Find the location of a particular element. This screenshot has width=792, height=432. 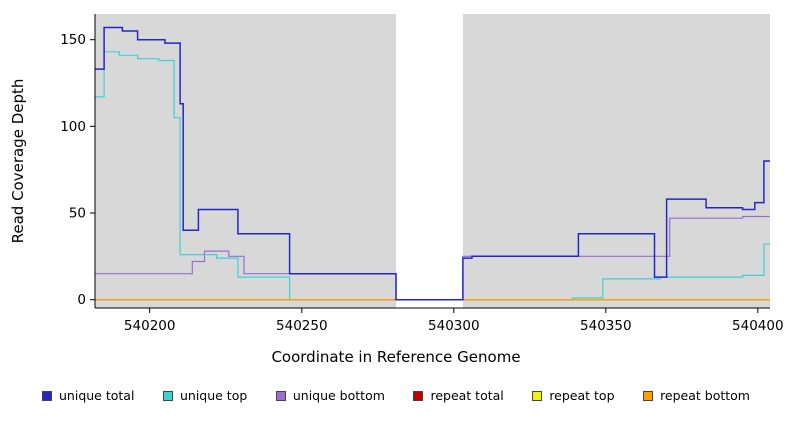

legend-label: repeat bottom is located at coordinates (705, 395).